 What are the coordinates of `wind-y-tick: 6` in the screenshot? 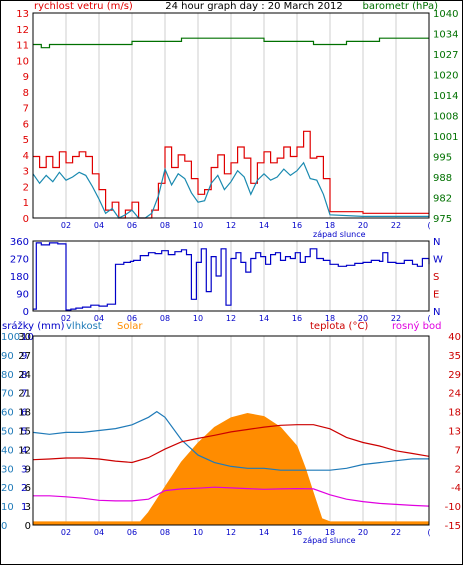 It's located at (26, 124).